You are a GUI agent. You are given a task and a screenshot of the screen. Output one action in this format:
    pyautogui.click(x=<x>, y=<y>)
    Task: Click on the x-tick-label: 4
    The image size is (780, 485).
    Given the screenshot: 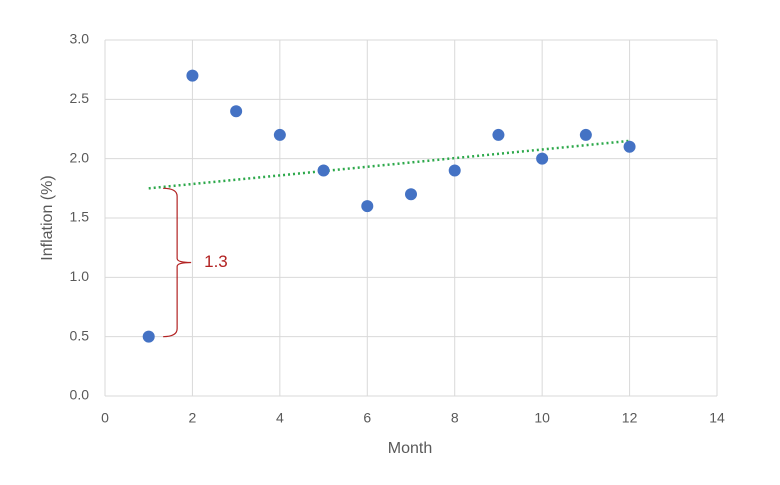 What is the action you would take?
    pyautogui.click(x=280, y=418)
    